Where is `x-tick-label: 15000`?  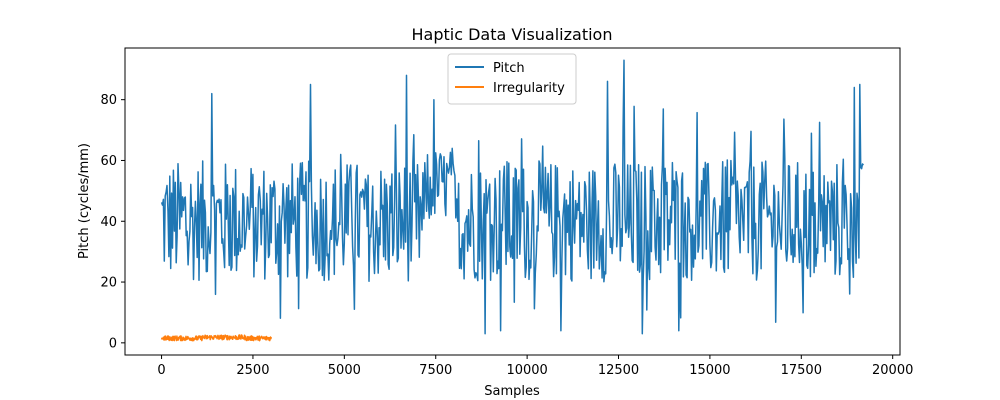 x-tick-label: 15000 is located at coordinates (709, 370).